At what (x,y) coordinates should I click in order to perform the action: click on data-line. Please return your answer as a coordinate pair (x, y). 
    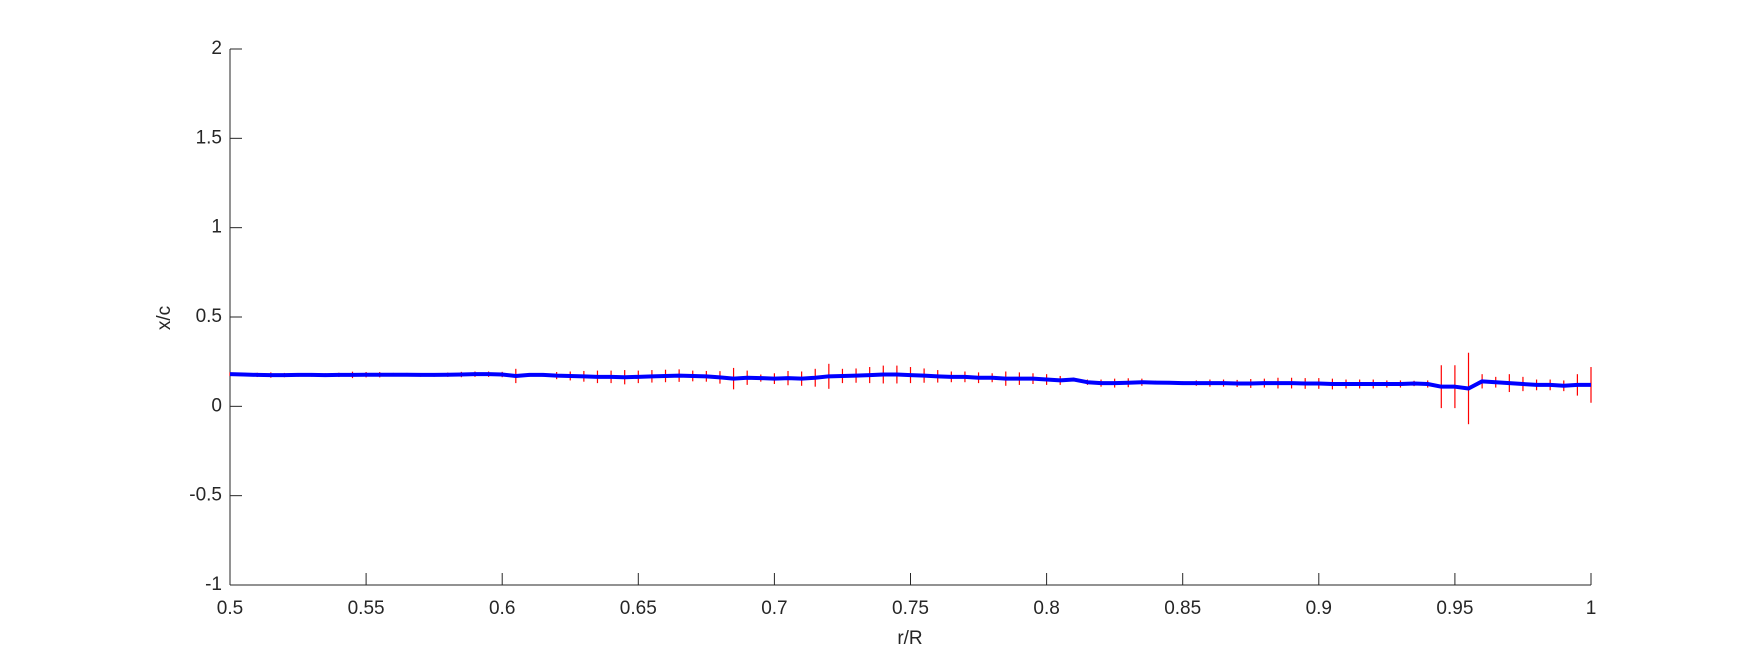
    Looking at the image, I should click on (910, 381).